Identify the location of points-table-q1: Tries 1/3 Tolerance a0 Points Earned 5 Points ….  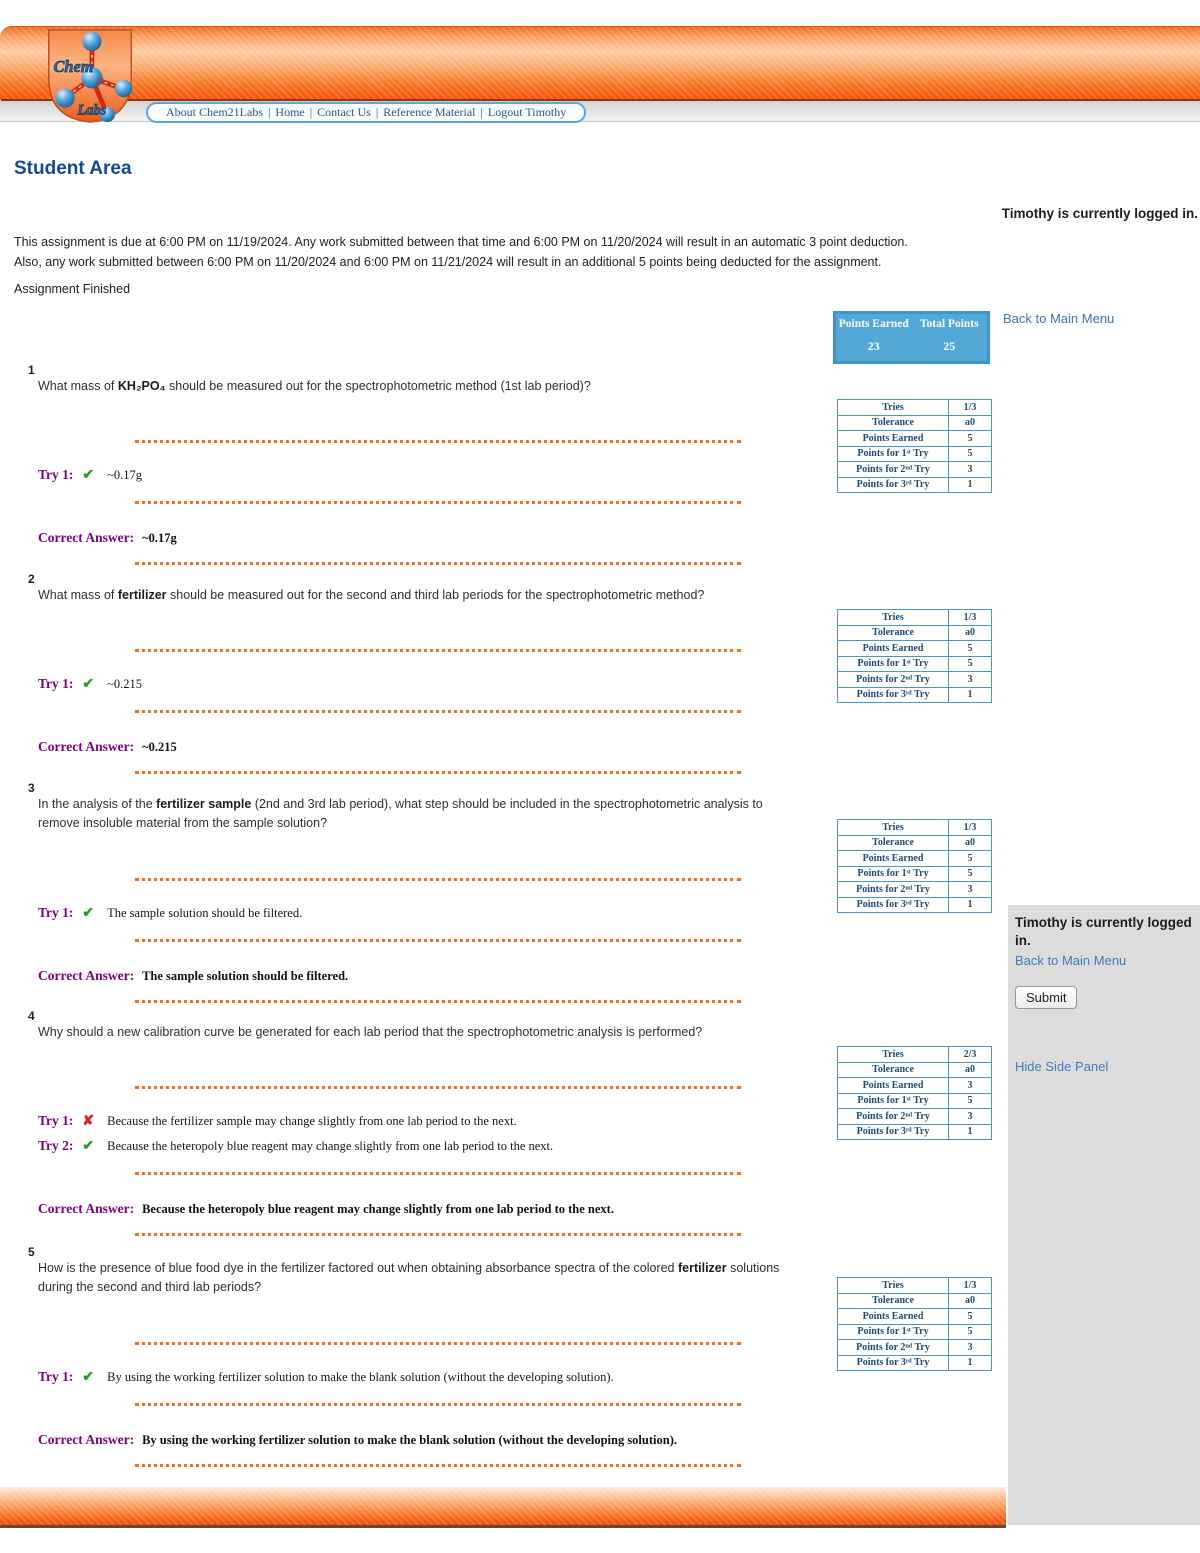
(914, 446).